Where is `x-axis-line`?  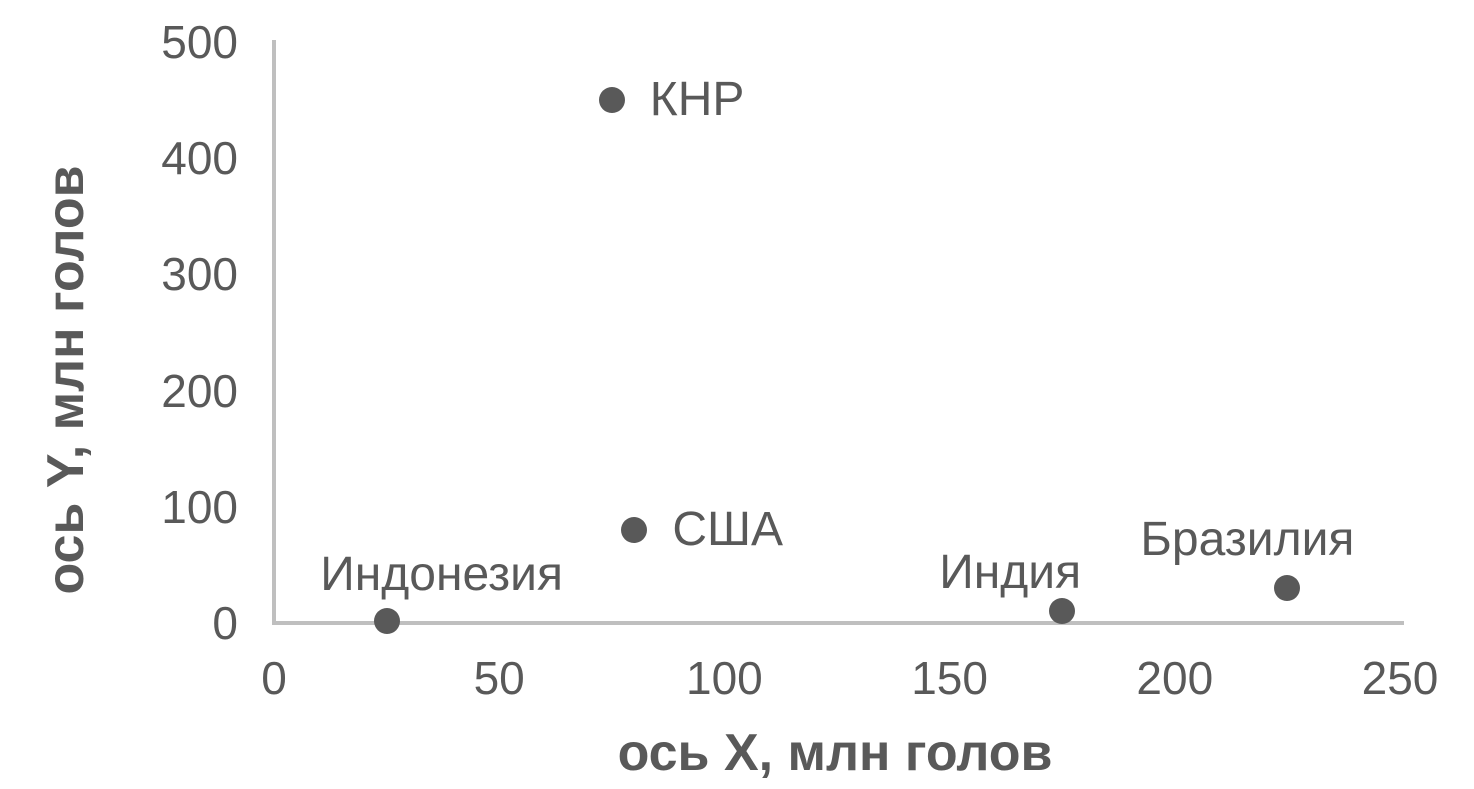
x-axis-line is located at coordinates (838, 623).